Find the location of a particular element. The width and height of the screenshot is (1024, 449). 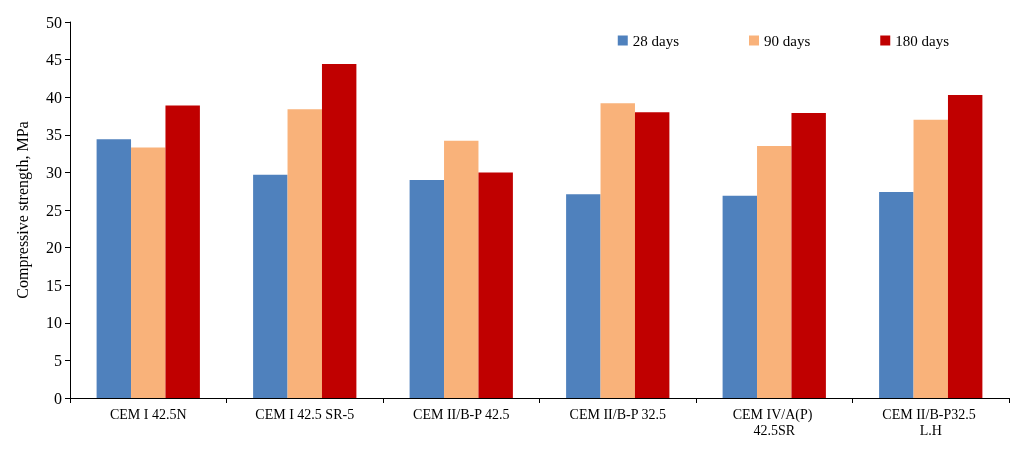

x-tick-label: CEM II/B-P 32.5 is located at coordinates (617, 414).